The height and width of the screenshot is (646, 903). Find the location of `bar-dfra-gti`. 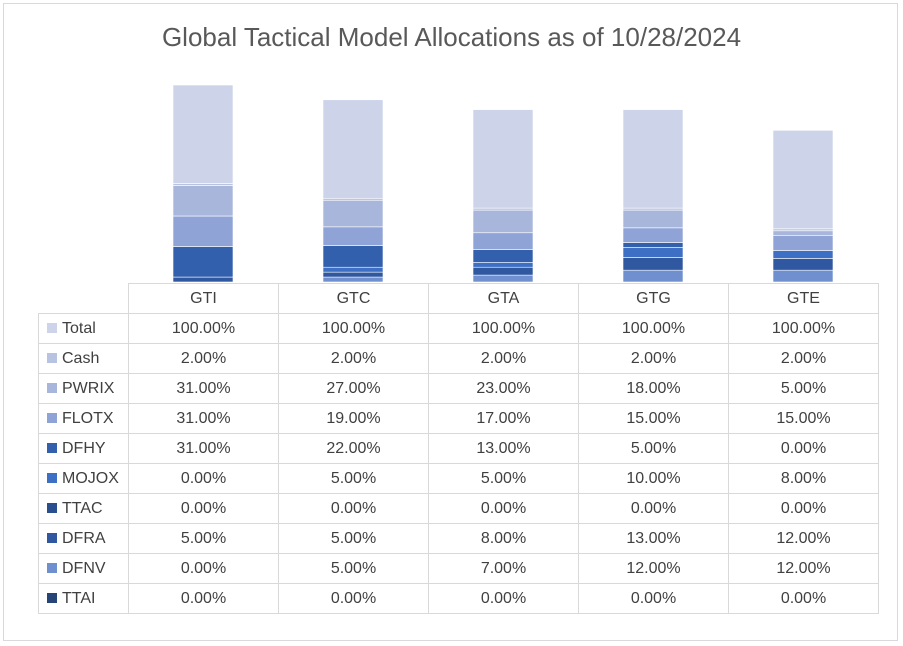

bar-dfra-gti is located at coordinates (203, 279).